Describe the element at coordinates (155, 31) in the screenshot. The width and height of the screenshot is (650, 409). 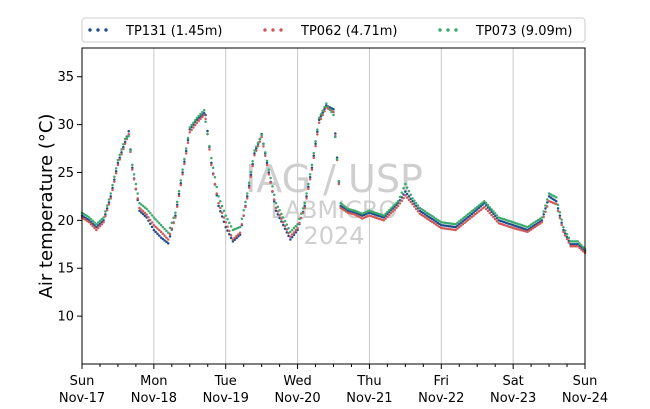
I see `legend-item: TP131 (1.45m)` at that location.